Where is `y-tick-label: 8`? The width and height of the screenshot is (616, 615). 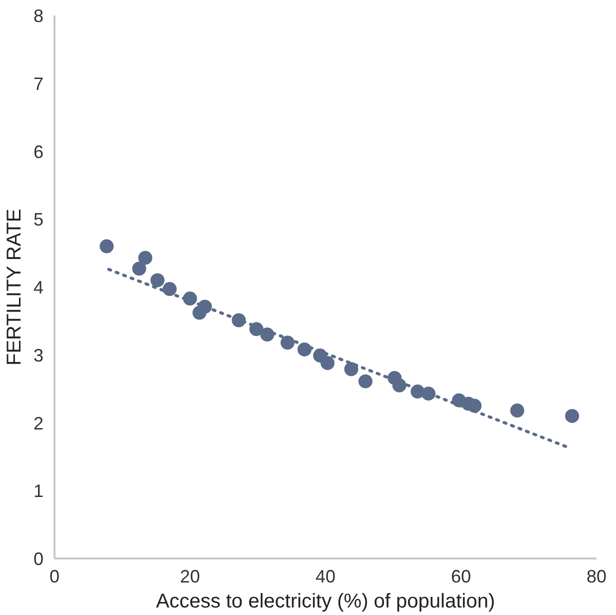 y-tick-label: 8 is located at coordinates (38, 16).